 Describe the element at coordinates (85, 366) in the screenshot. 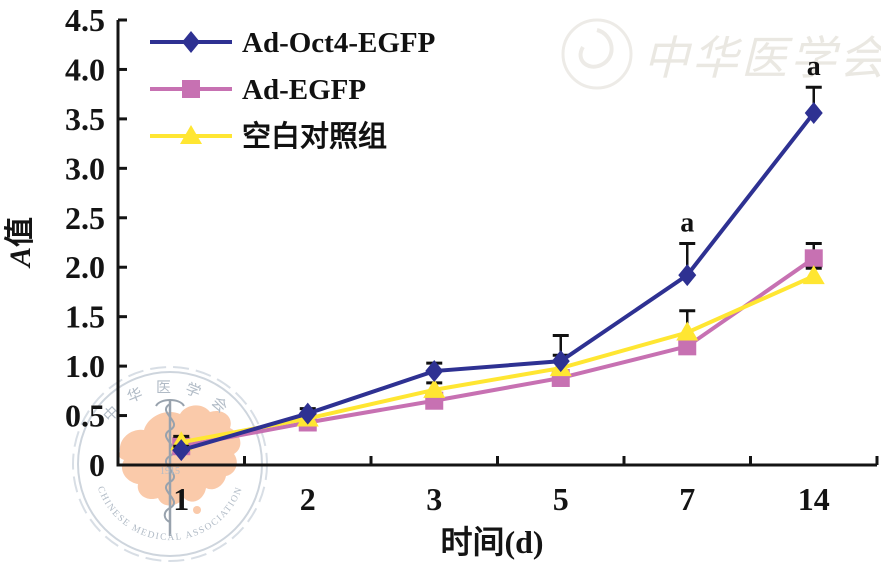

I see `y-tick-label: 1.0` at that location.